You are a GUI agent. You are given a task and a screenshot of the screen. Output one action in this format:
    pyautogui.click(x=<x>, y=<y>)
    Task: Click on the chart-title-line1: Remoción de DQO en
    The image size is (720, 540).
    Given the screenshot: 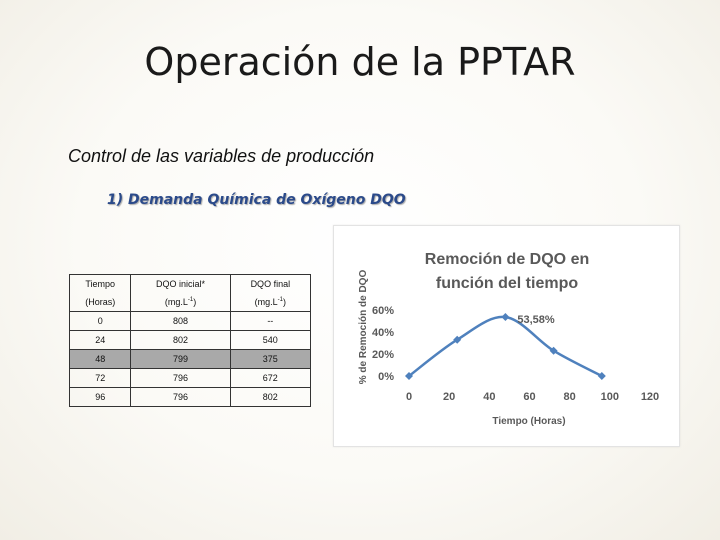 What is the action you would take?
    pyautogui.click(x=507, y=259)
    